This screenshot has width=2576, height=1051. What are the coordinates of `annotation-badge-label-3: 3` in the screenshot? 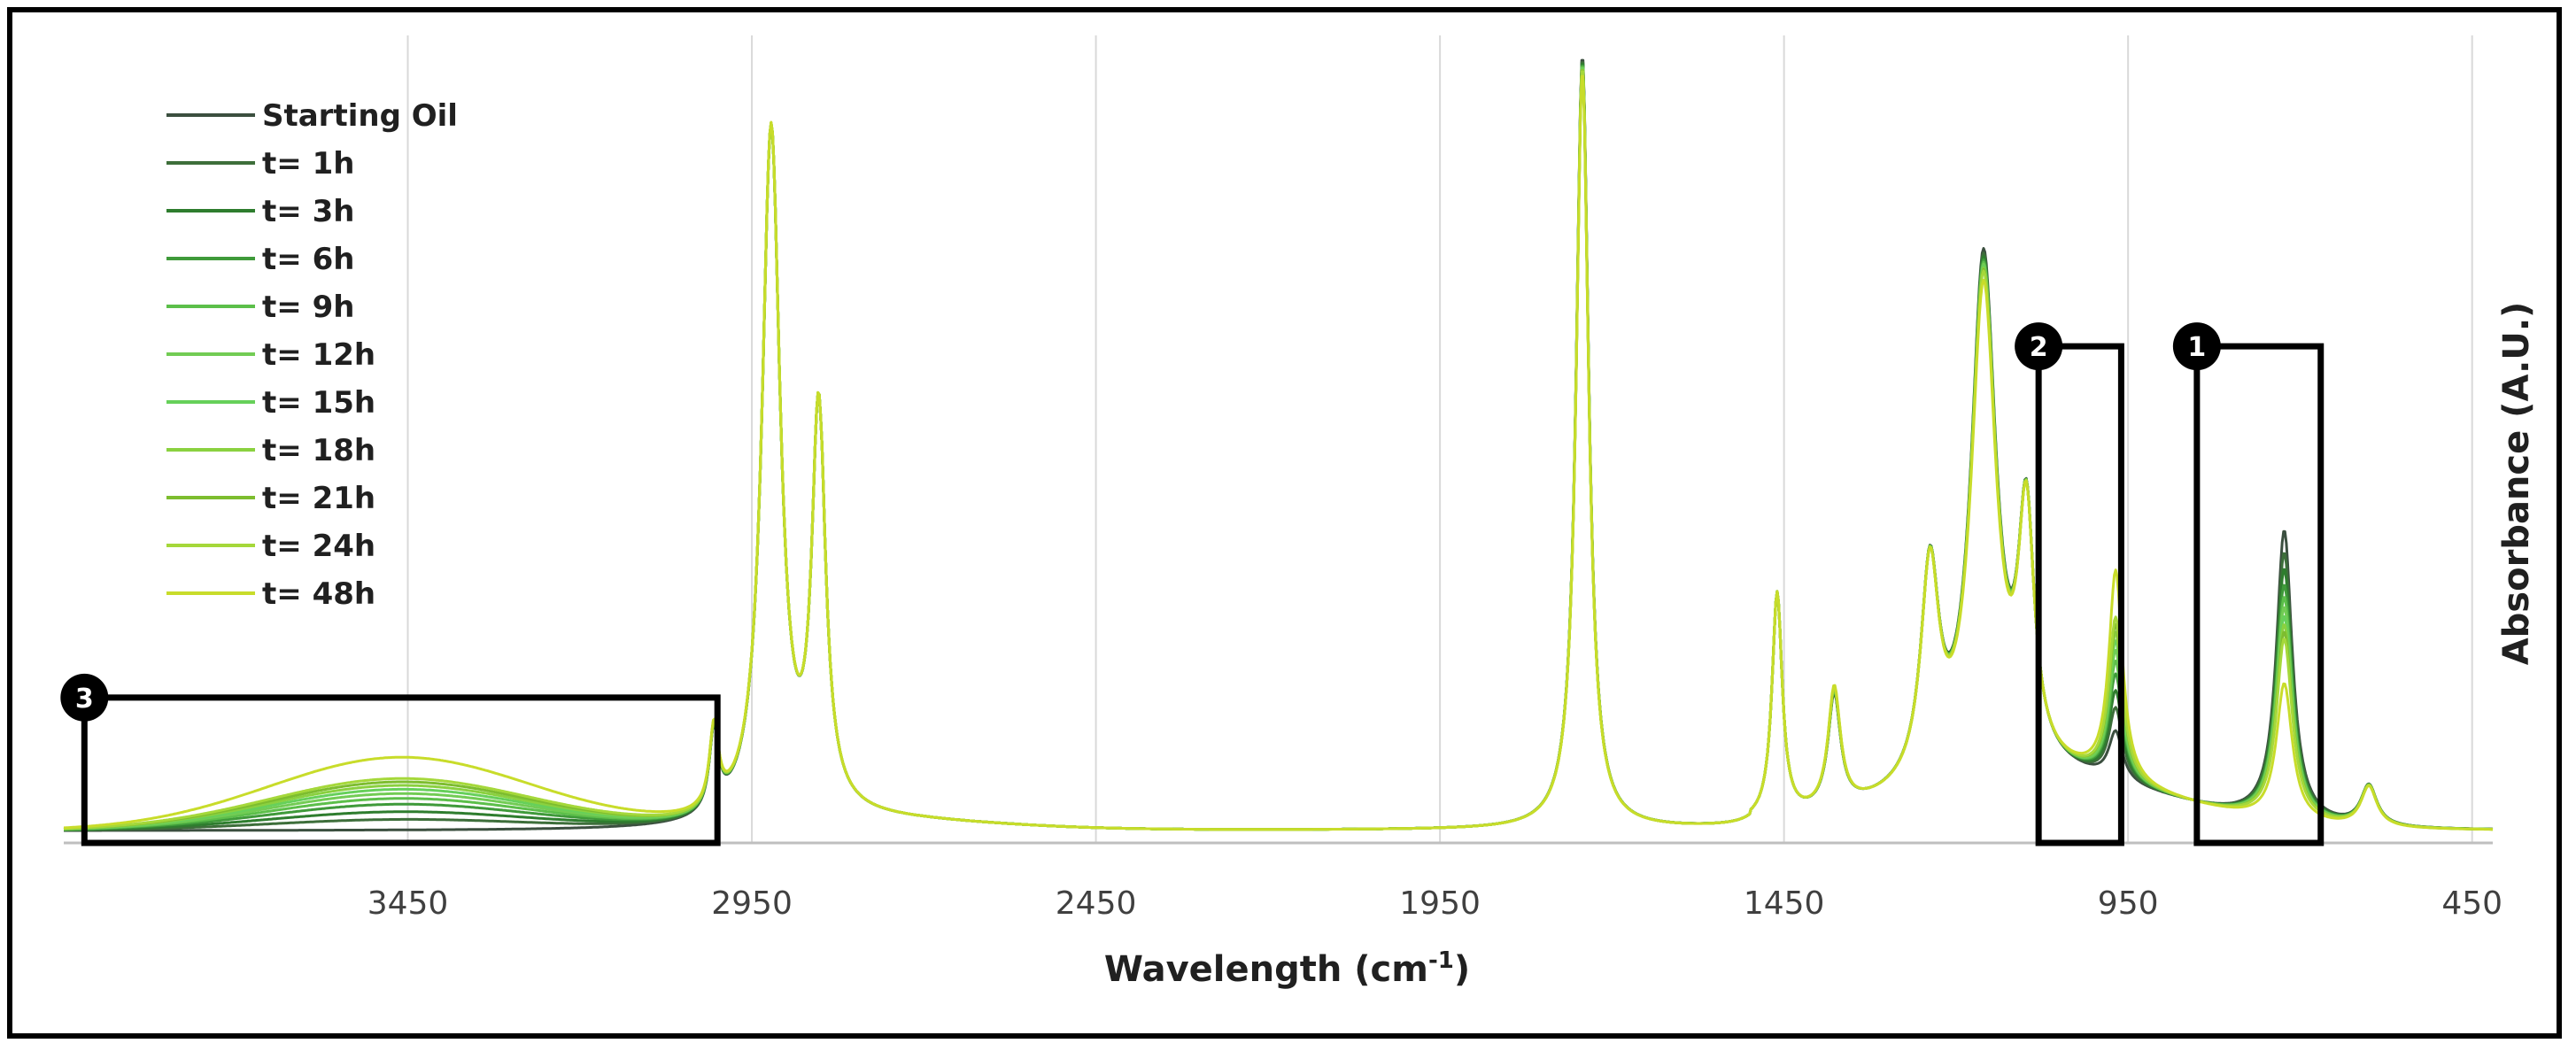 It's located at (84, 699).